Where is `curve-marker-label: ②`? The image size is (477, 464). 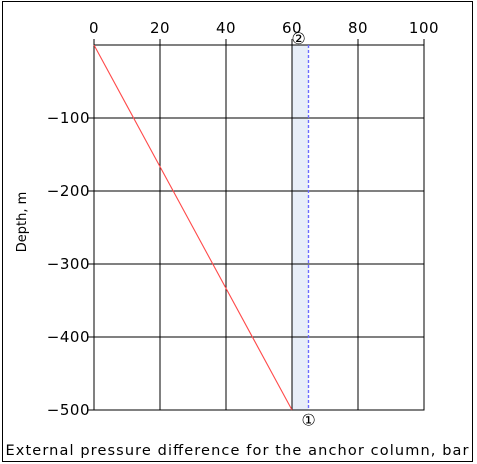 curve-marker-label: ② is located at coordinates (298, 38).